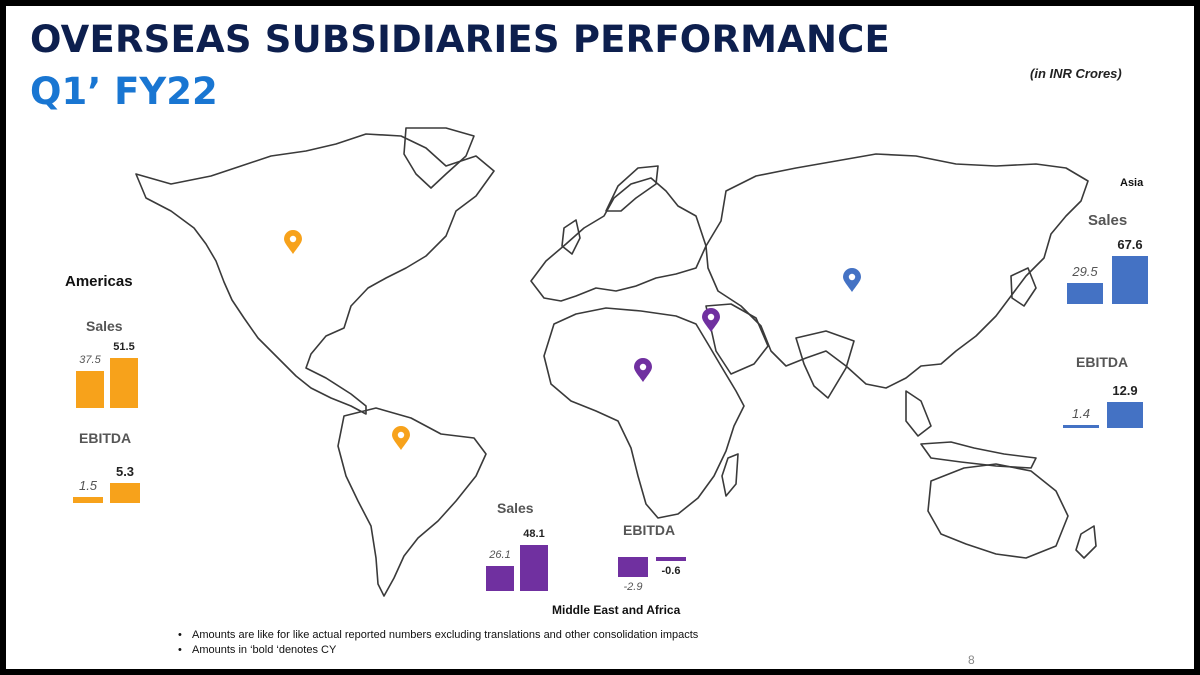 This screenshot has height=675, width=1200. I want to click on americas-sales-bar-py, so click(90, 389).